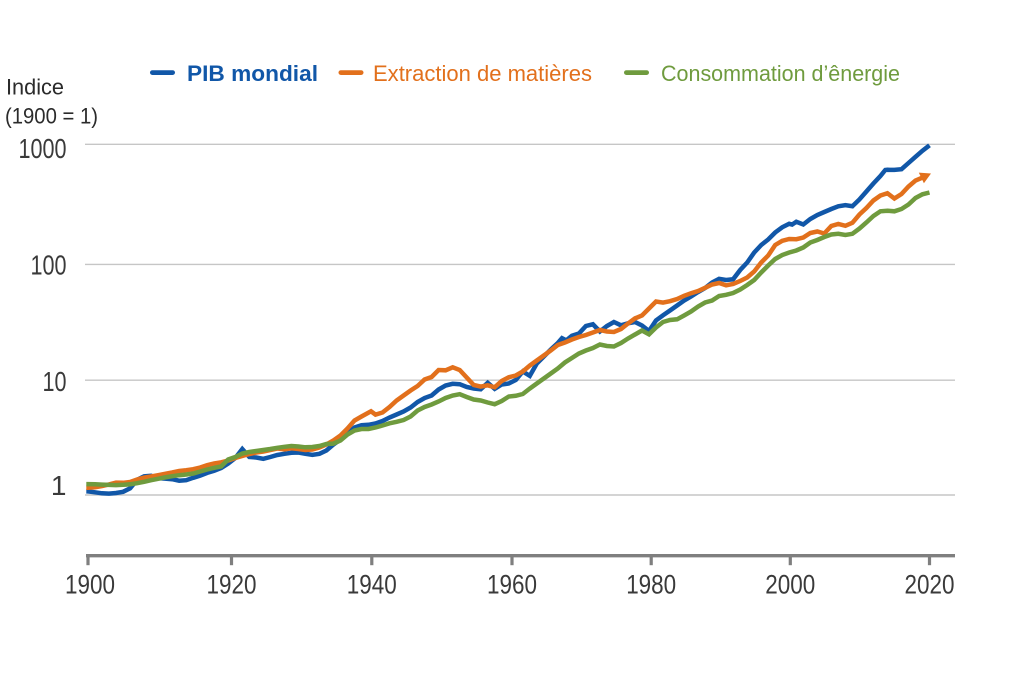 This screenshot has width=1024, height=682. What do you see at coordinates (372, 584) in the screenshot?
I see `svg-text: 1940` at bounding box center [372, 584].